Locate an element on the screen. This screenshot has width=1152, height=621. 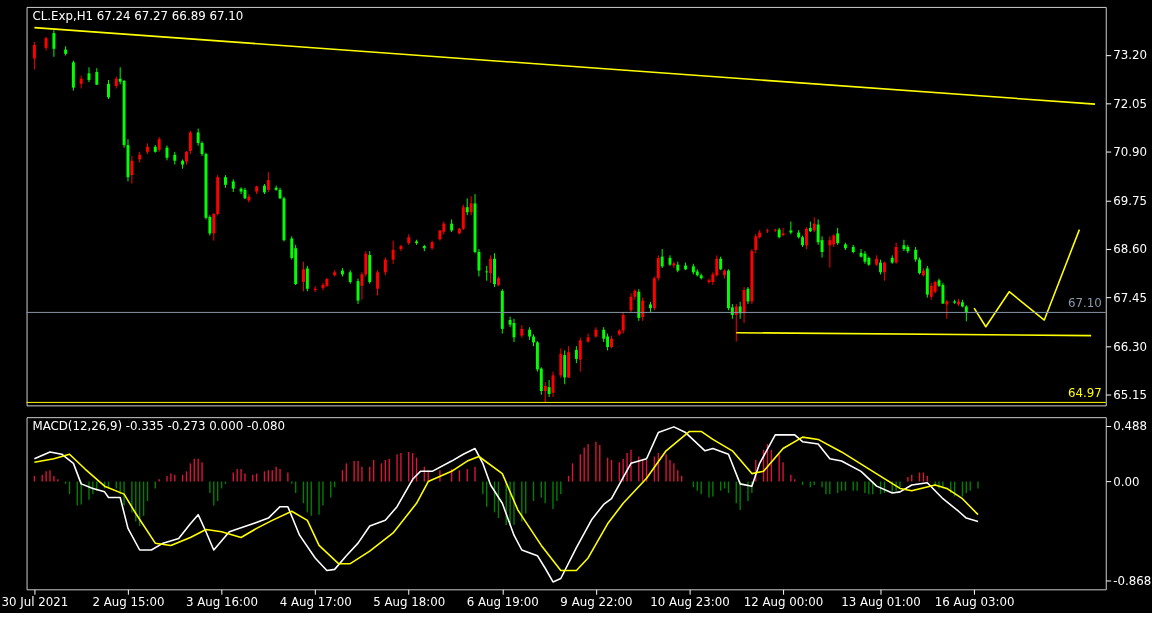
chart-title: MACD(12,26,9) -0.335 -0.273 0.000 -0.080 is located at coordinates (158, 425).